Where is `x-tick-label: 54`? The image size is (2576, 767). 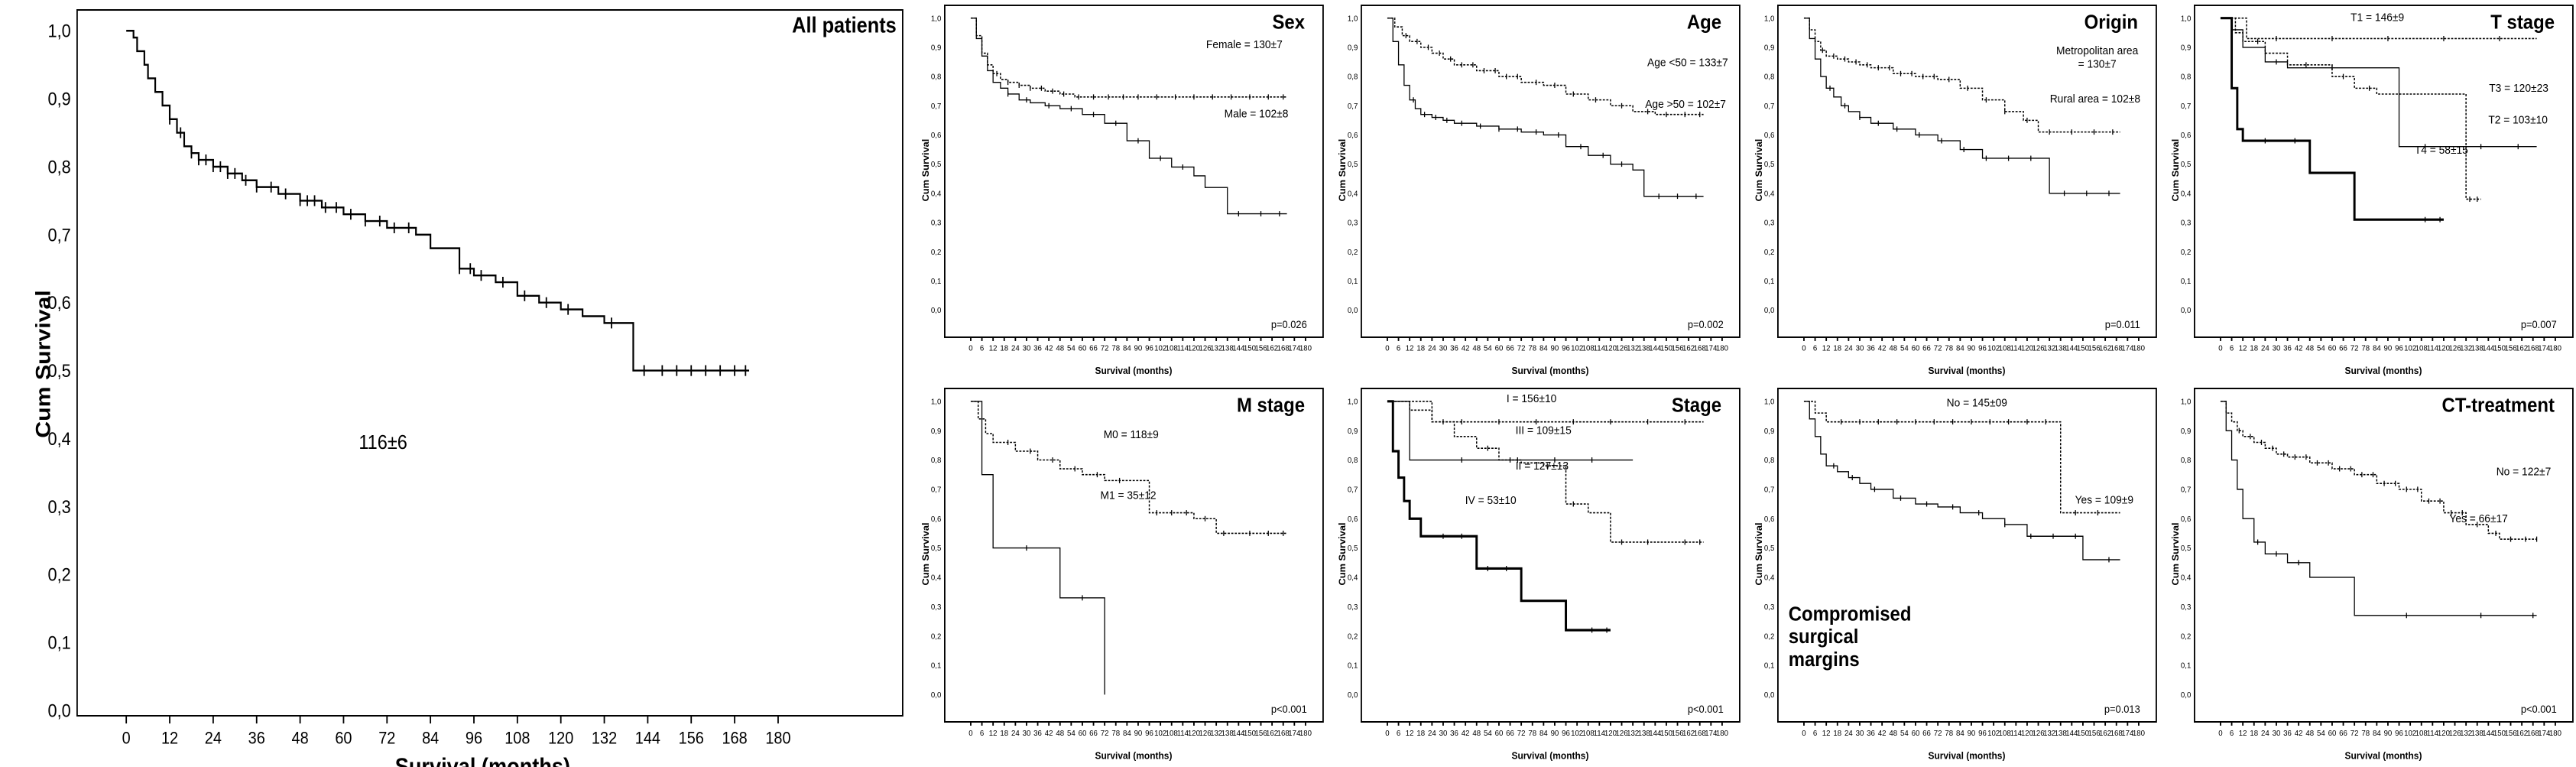 x-tick-label: 54 is located at coordinates (1071, 734).